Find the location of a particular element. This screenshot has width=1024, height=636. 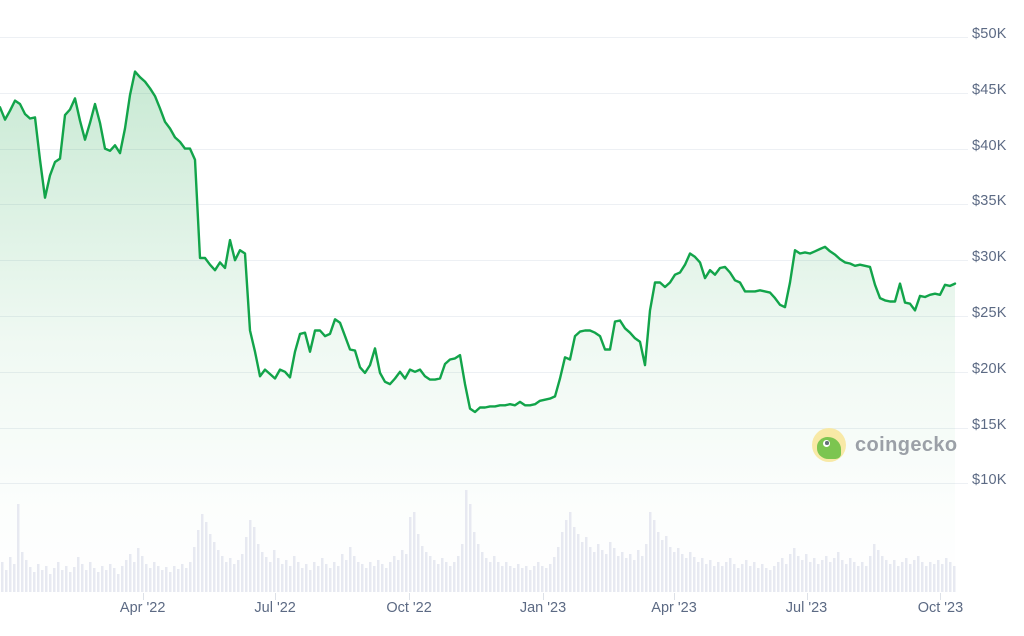

volume-bars is located at coordinates (478, 541).